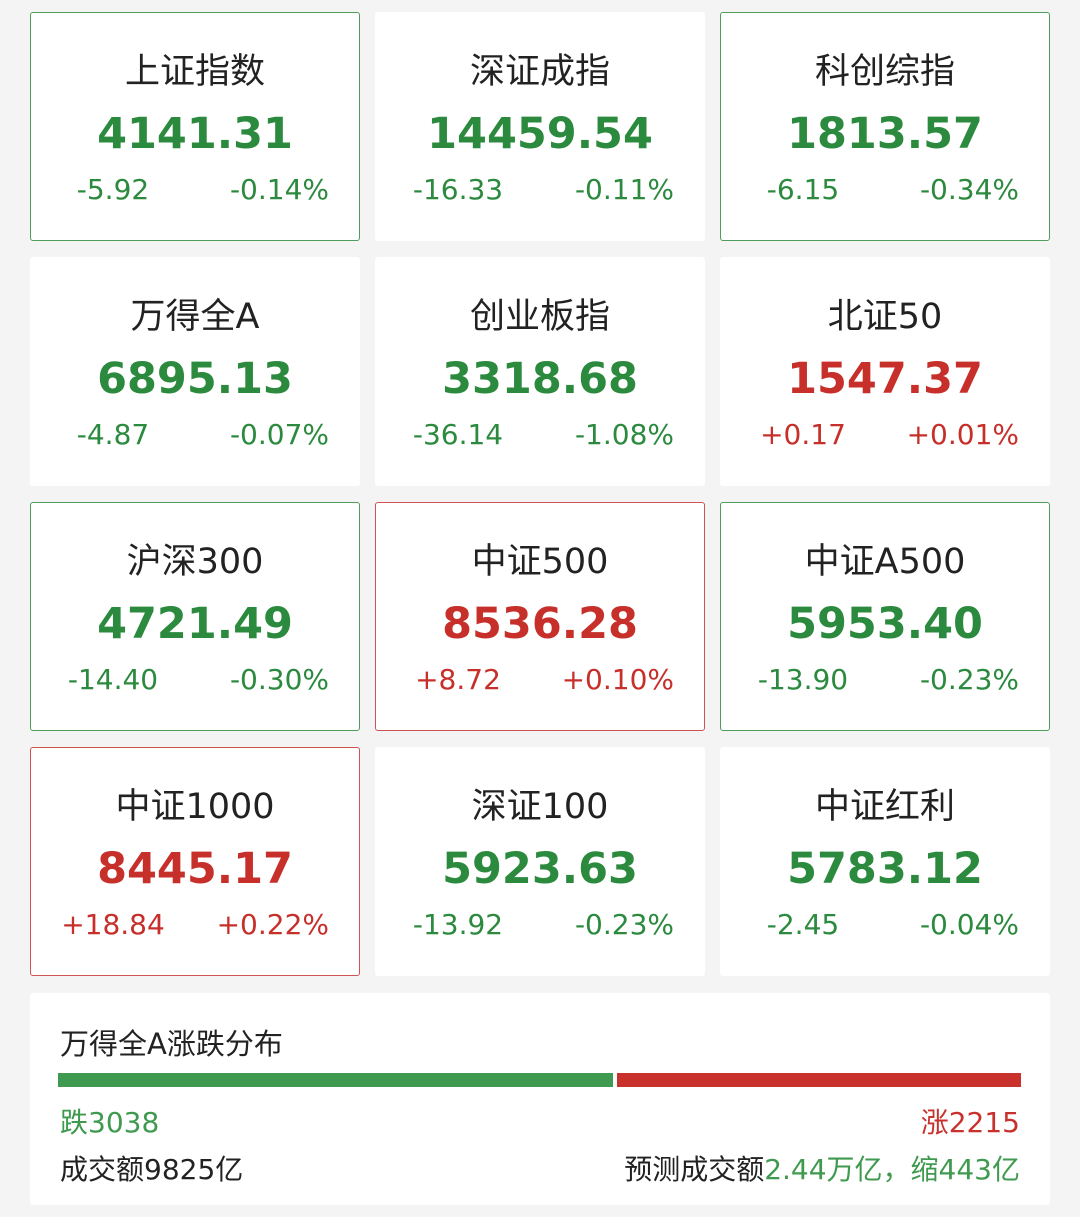 The height and width of the screenshot is (1217, 1080). I want to click on index-percent: -0.11%, so click(624, 189).